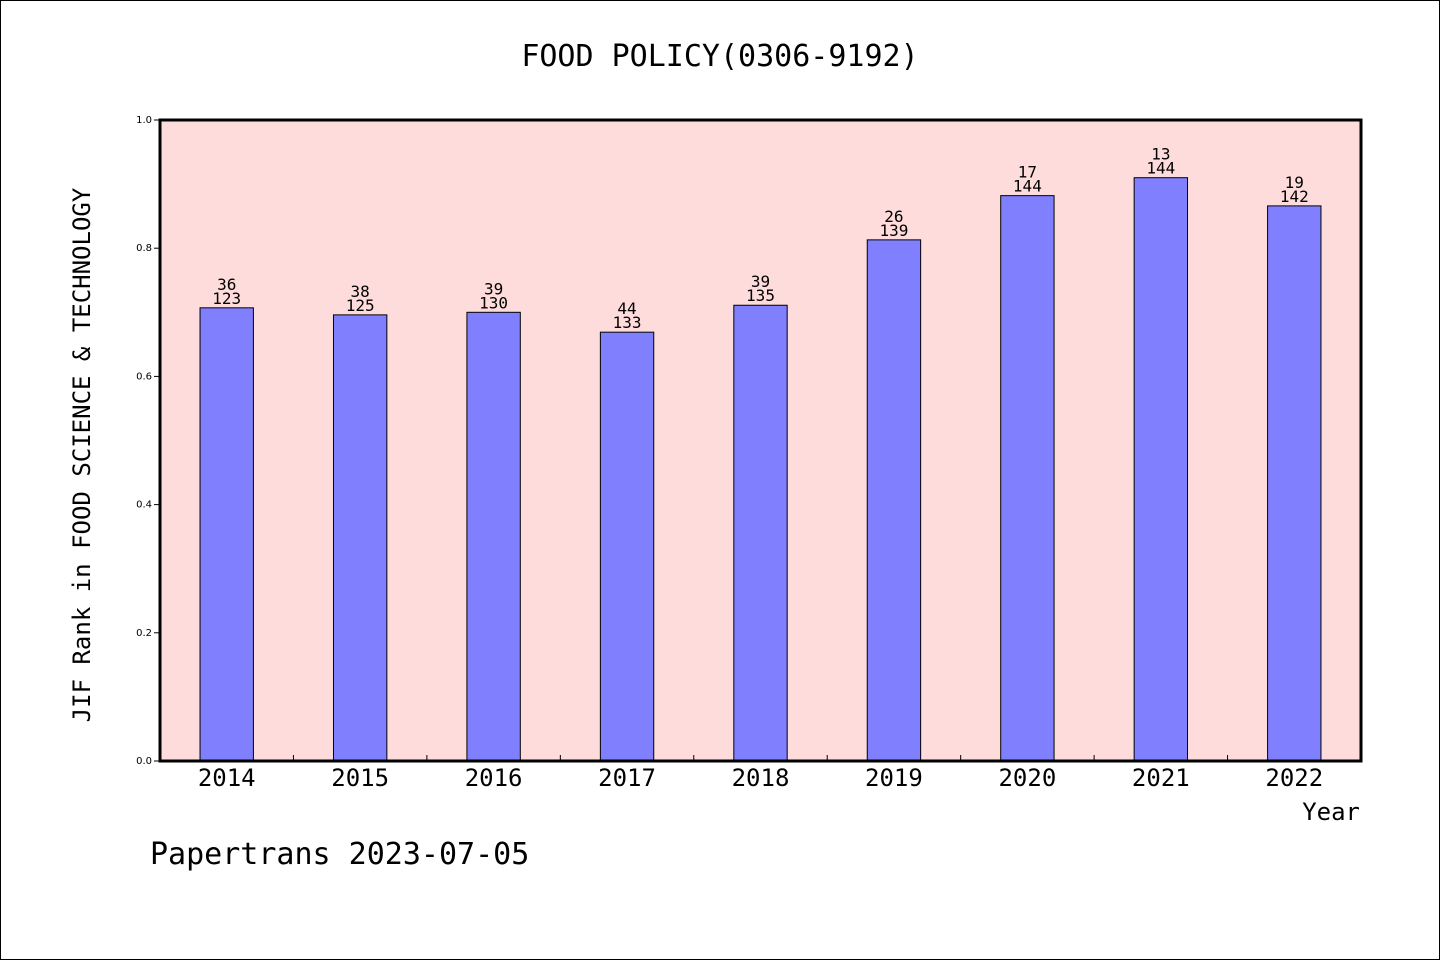 The image size is (1440, 960). I want to click on bar-total-label: 139, so click(893, 230).